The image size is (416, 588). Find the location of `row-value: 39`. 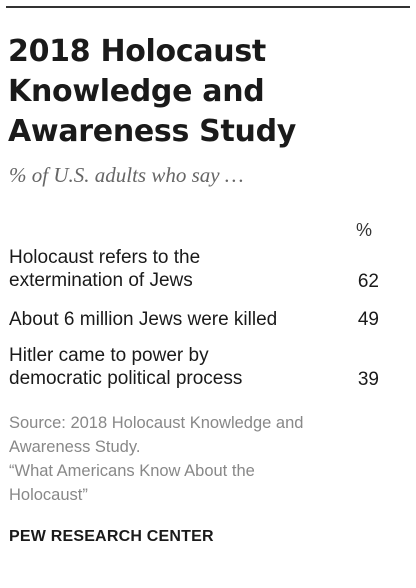

row-value: 39 is located at coordinates (368, 379).